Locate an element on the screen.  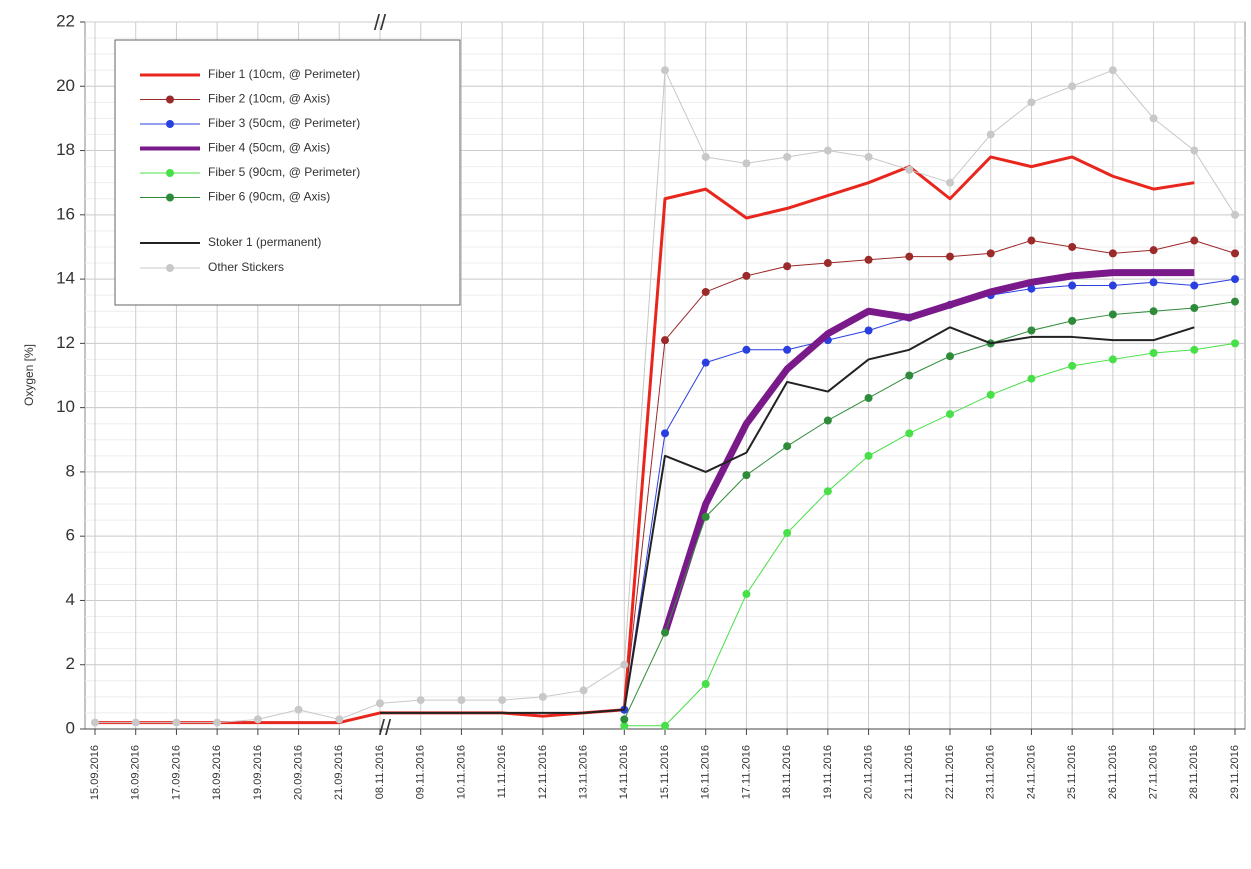
x-tick-label: 25.11.2016 is located at coordinates (1072, 772).